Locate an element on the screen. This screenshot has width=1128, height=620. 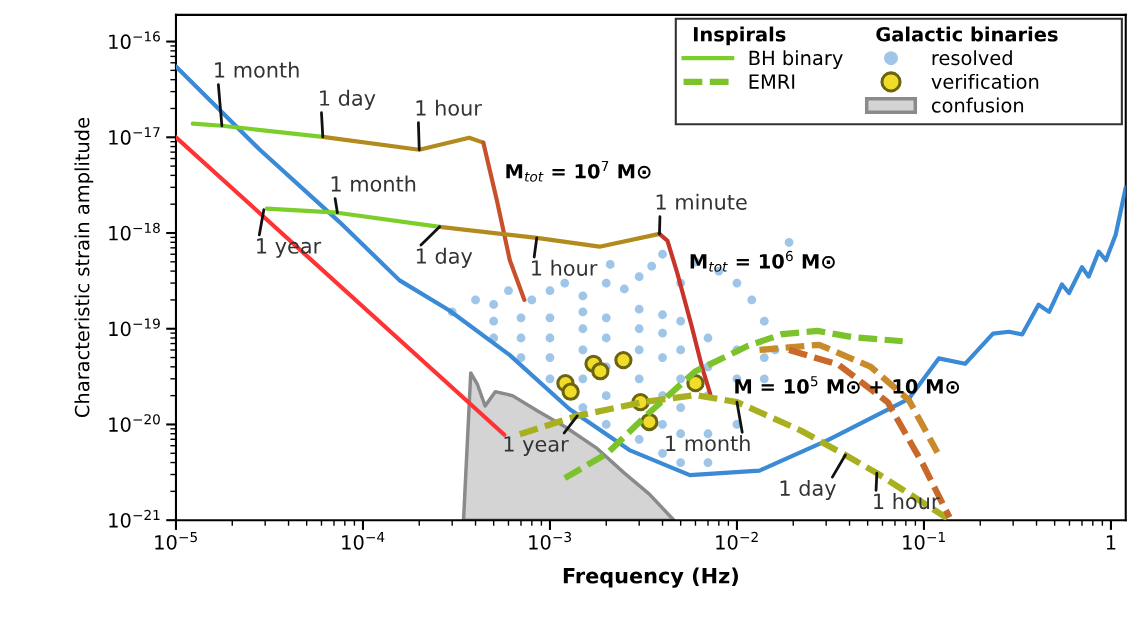
y-axis-title: Characteristic strain amplitude is located at coordinates (84, 267).